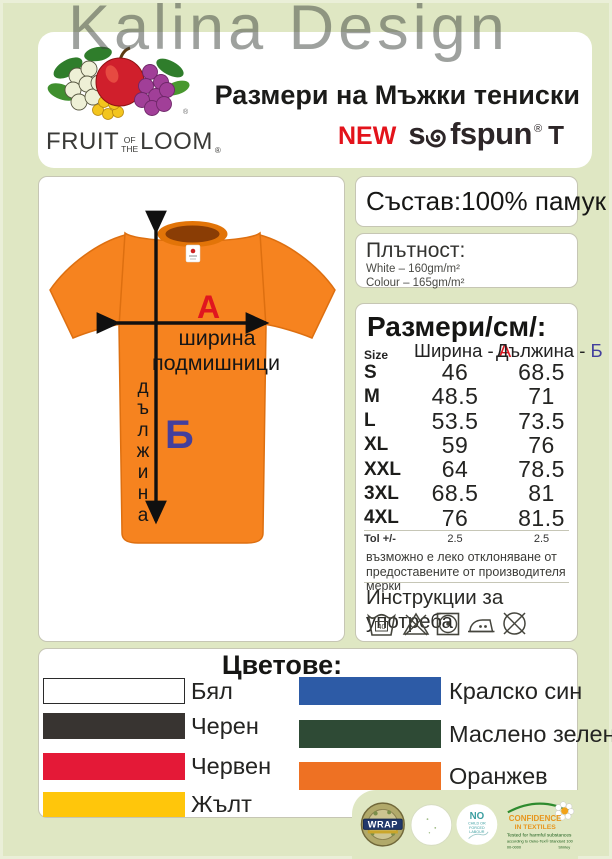  What do you see at coordinates (539, 835) in the screenshot?
I see `svg-text: Tested for harmful substances` at bounding box center [539, 835].